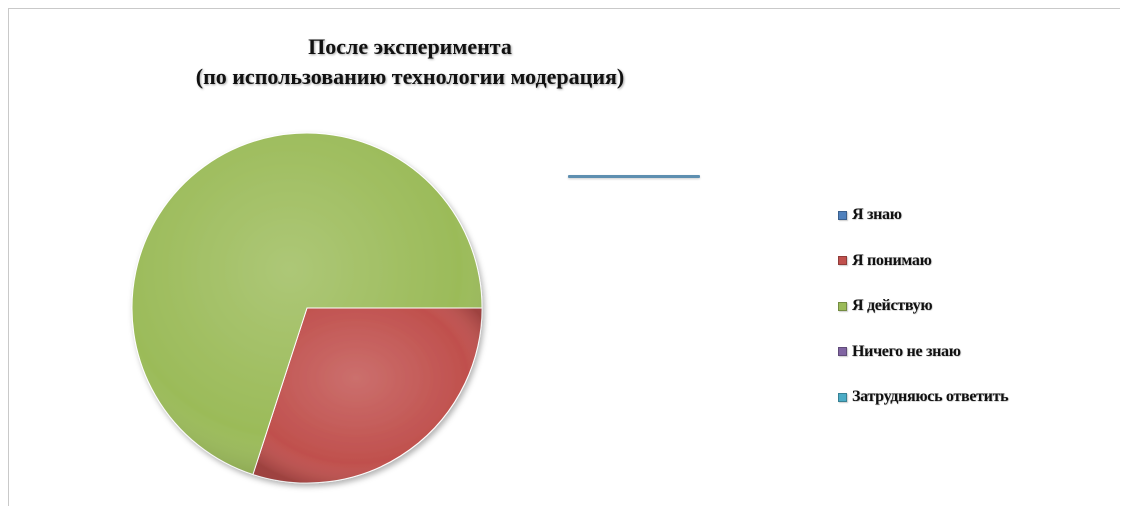 The width and height of the screenshot is (1122, 506). Describe the element at coordinates (410, 76) in the screenshot. I see `chart-subtitle: (по использованию технологии модерация)` at that location.